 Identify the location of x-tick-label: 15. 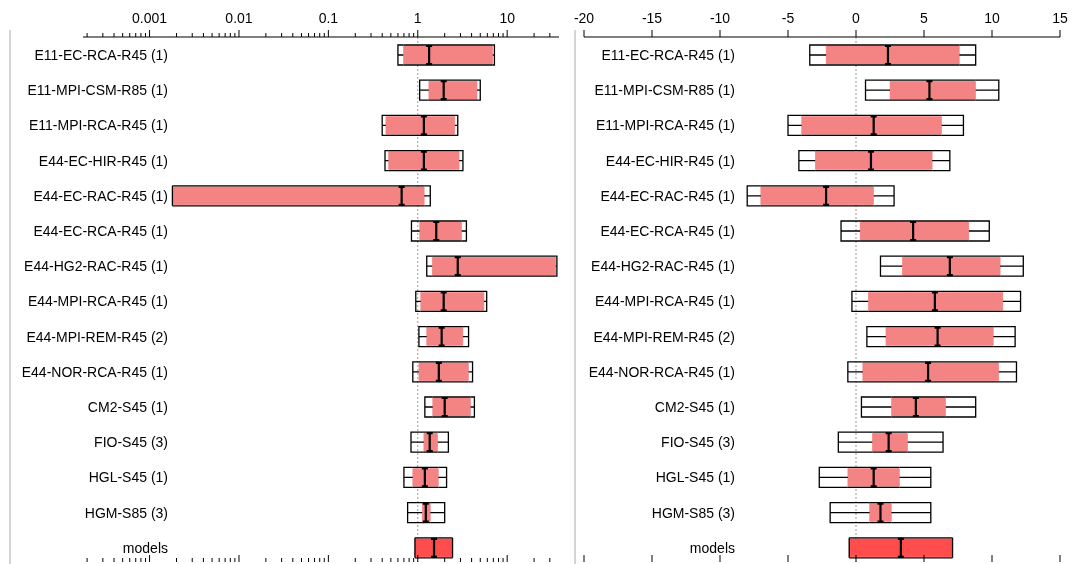
(1060, 18).